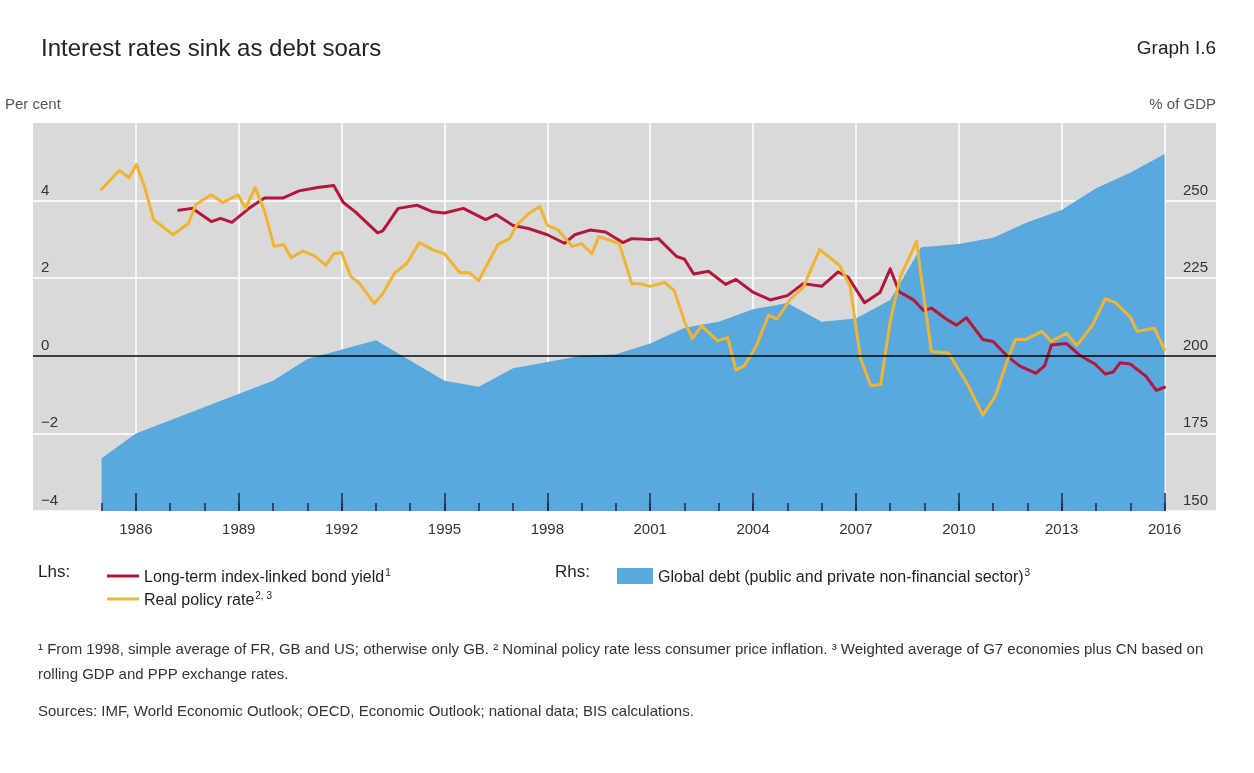  Describe the element at coordinates (547, 528) in the screenshot. I see `x-tick-label: 1998` at that location.